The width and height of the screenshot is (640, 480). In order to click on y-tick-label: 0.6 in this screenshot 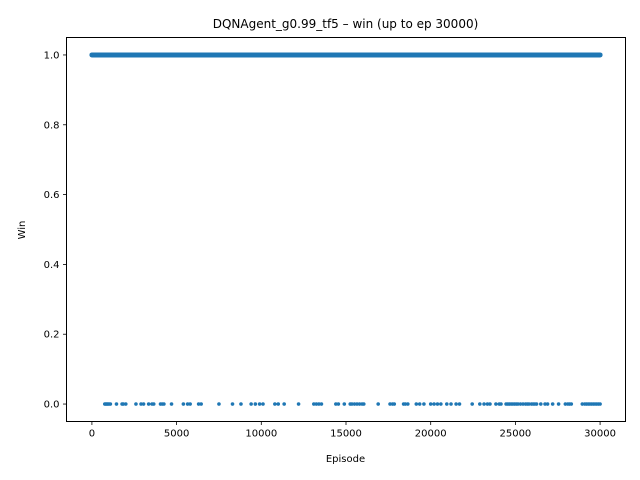, I will do `click(52, 195)`.